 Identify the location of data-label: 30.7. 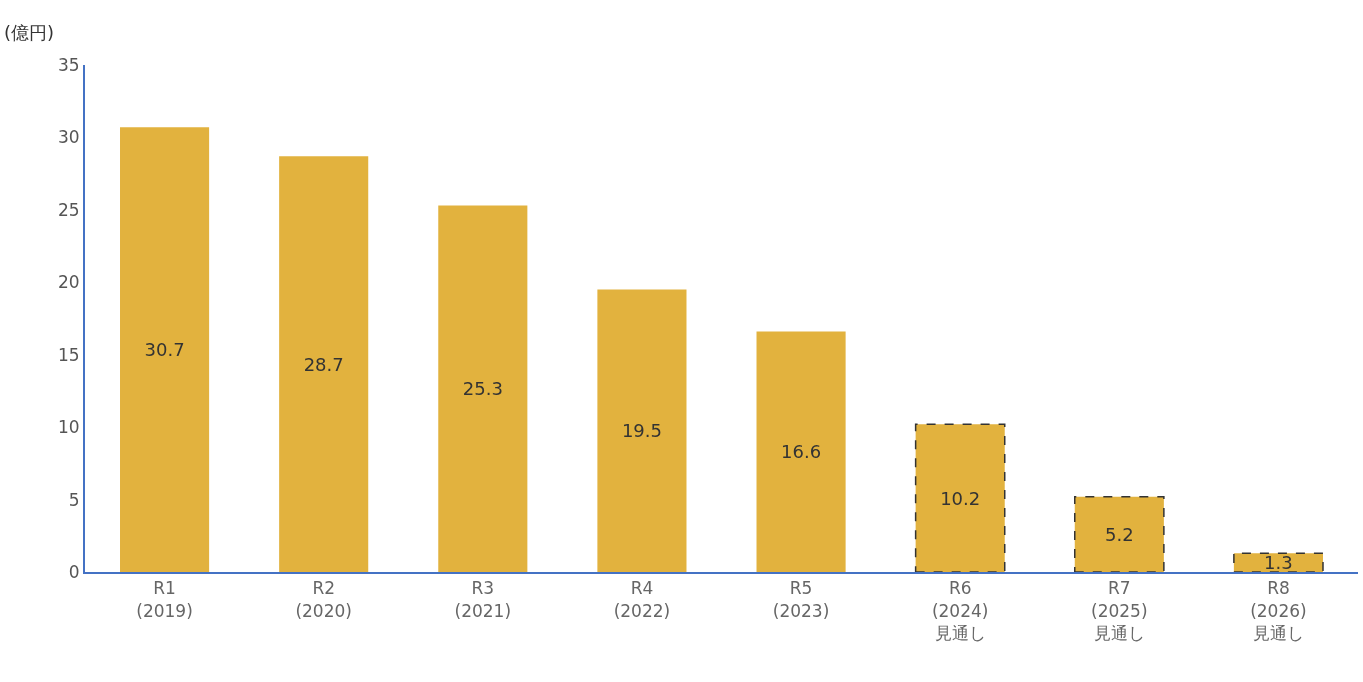
(164, 350).